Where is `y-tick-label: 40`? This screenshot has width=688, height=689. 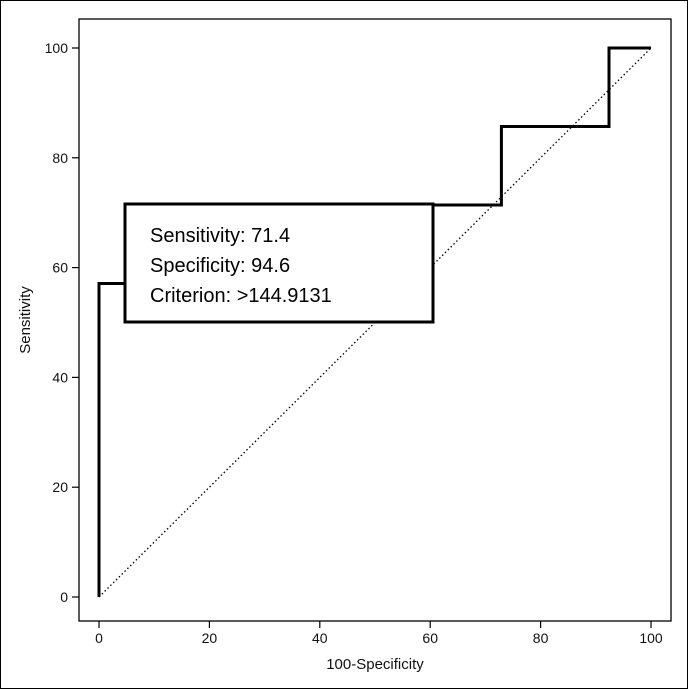
y-tick-label: 40 is located at coordinates (60, 377).